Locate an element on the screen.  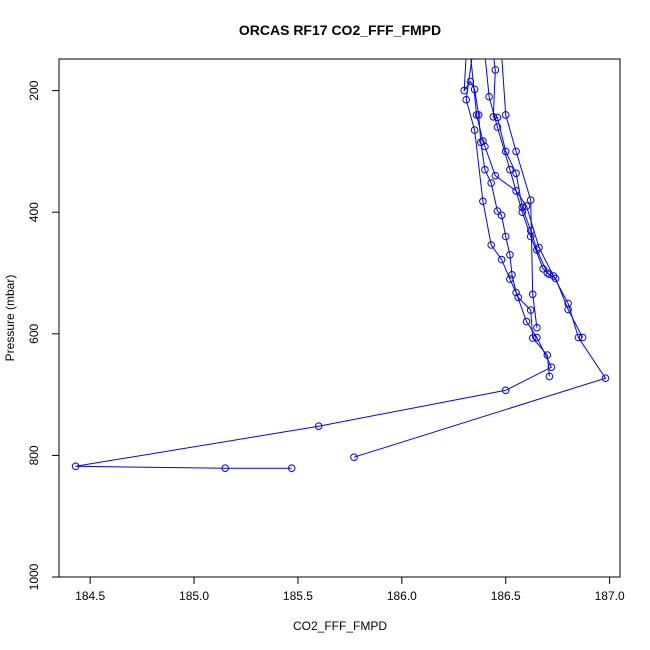
x-tick-label: 187.0 is located at coordinates (610, 596).